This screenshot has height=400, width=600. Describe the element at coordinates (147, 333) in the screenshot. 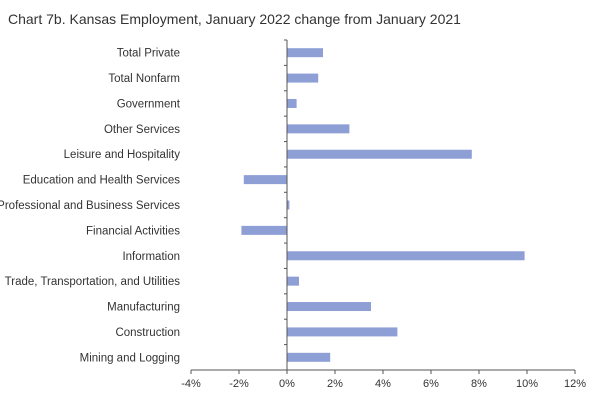

I see `category-label-11: Construction` at that location.